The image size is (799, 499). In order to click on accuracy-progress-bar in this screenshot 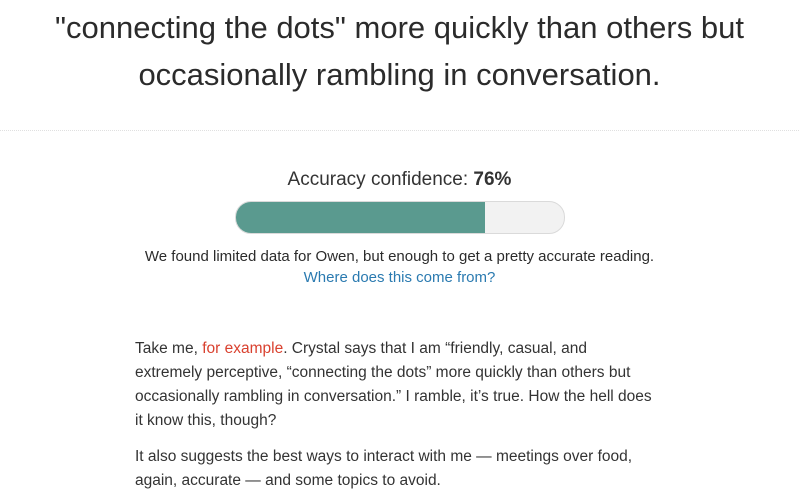, I will do `click(400, 217)`.